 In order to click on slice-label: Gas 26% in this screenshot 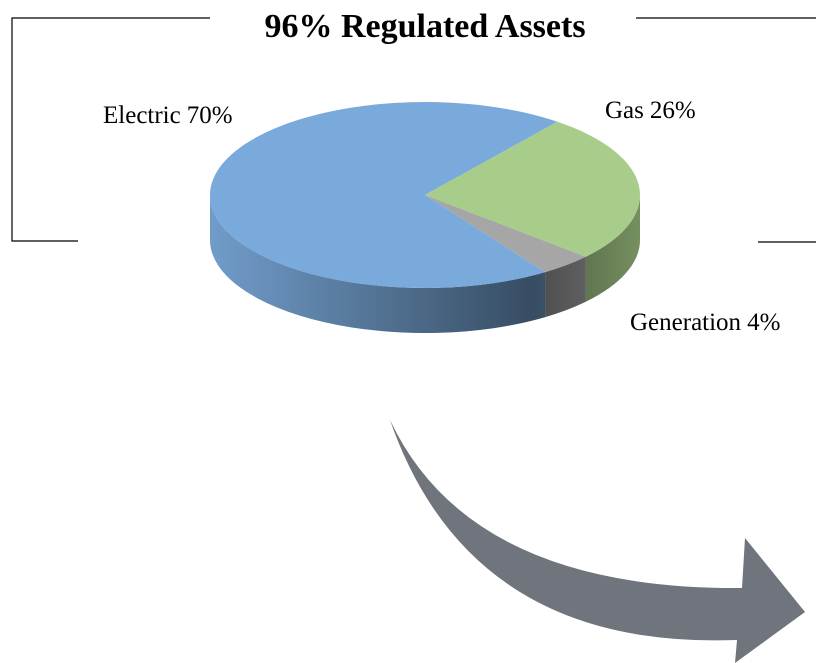, I will do `click(650, 110)`.